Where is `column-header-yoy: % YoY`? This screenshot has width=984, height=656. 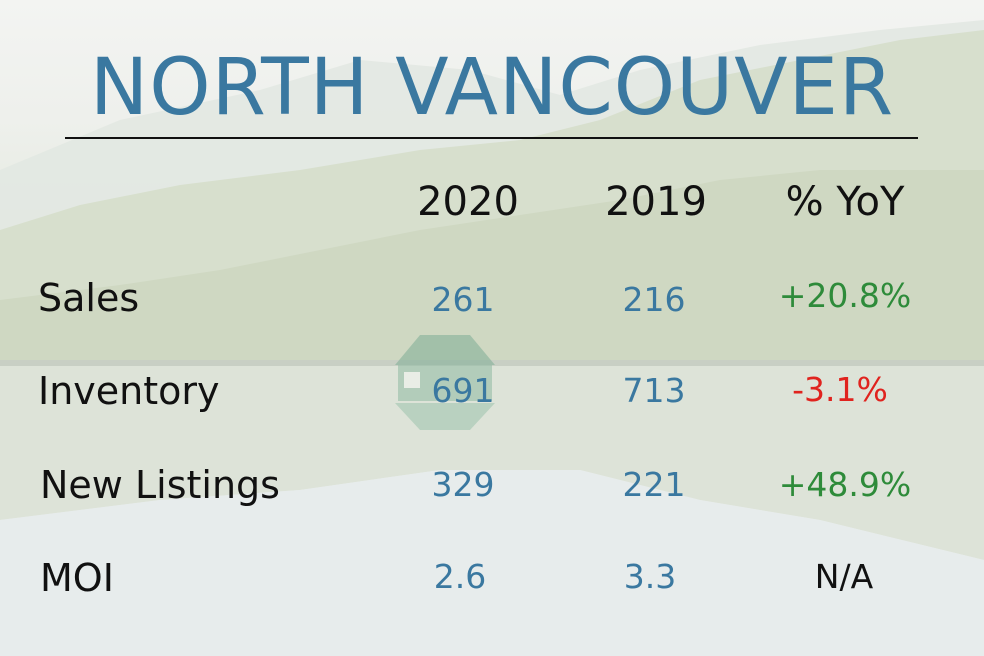 column-header-yoy: % YoY is located at coordinates (845, 202).